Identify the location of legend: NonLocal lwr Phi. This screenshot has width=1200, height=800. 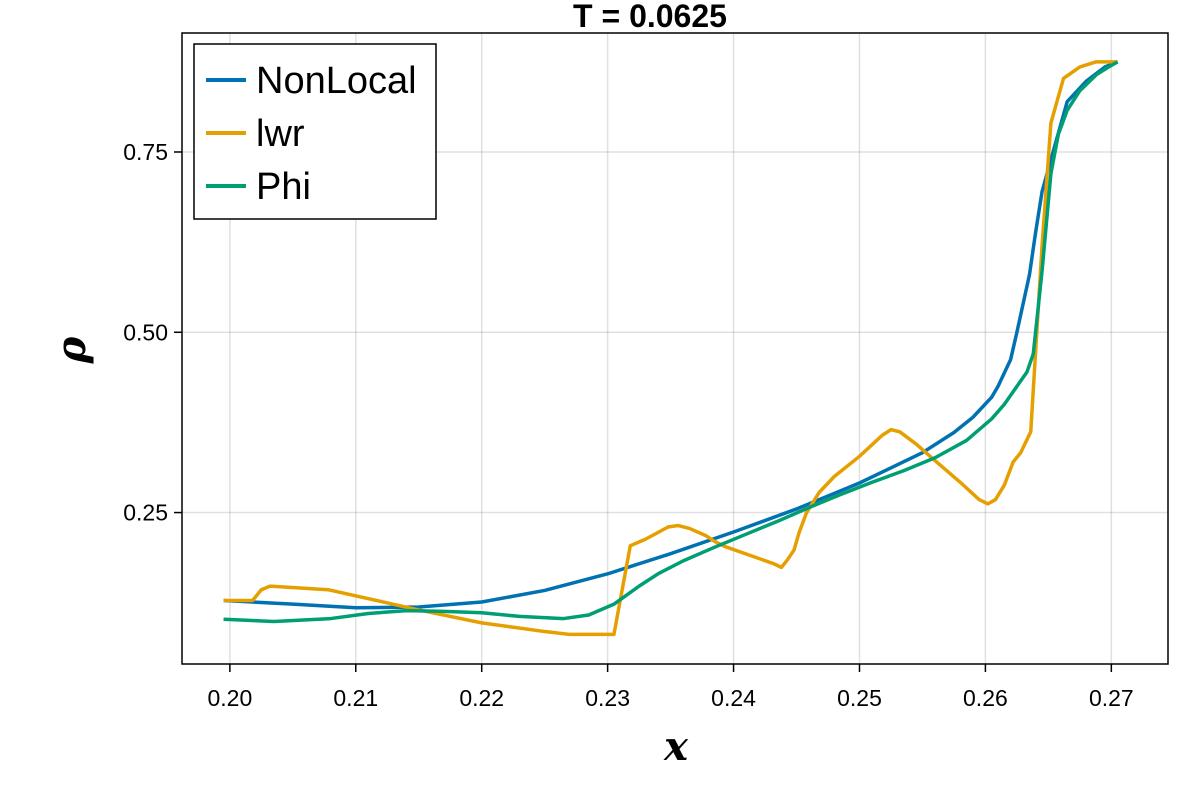
(315, 131).